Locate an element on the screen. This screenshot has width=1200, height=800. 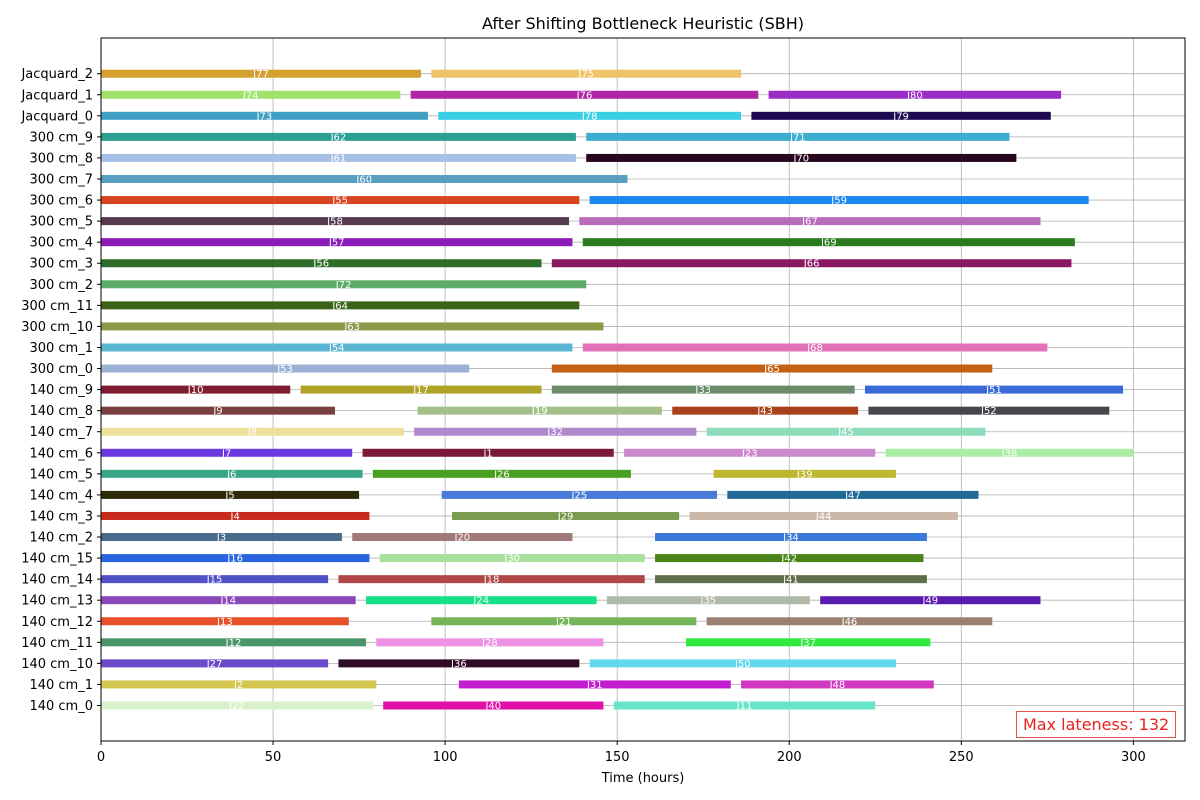
job-label: J13 is located at coordinates (224, 622).